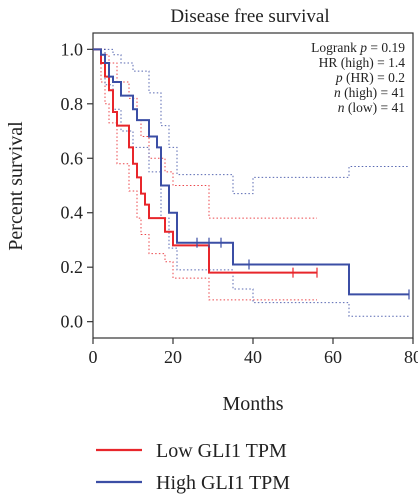 The width and height of the screenshot is (418, 500). Describe the element at coordinates (16, 186) in the screenshot. I see `y-axis-label: Percent survival` at that location.